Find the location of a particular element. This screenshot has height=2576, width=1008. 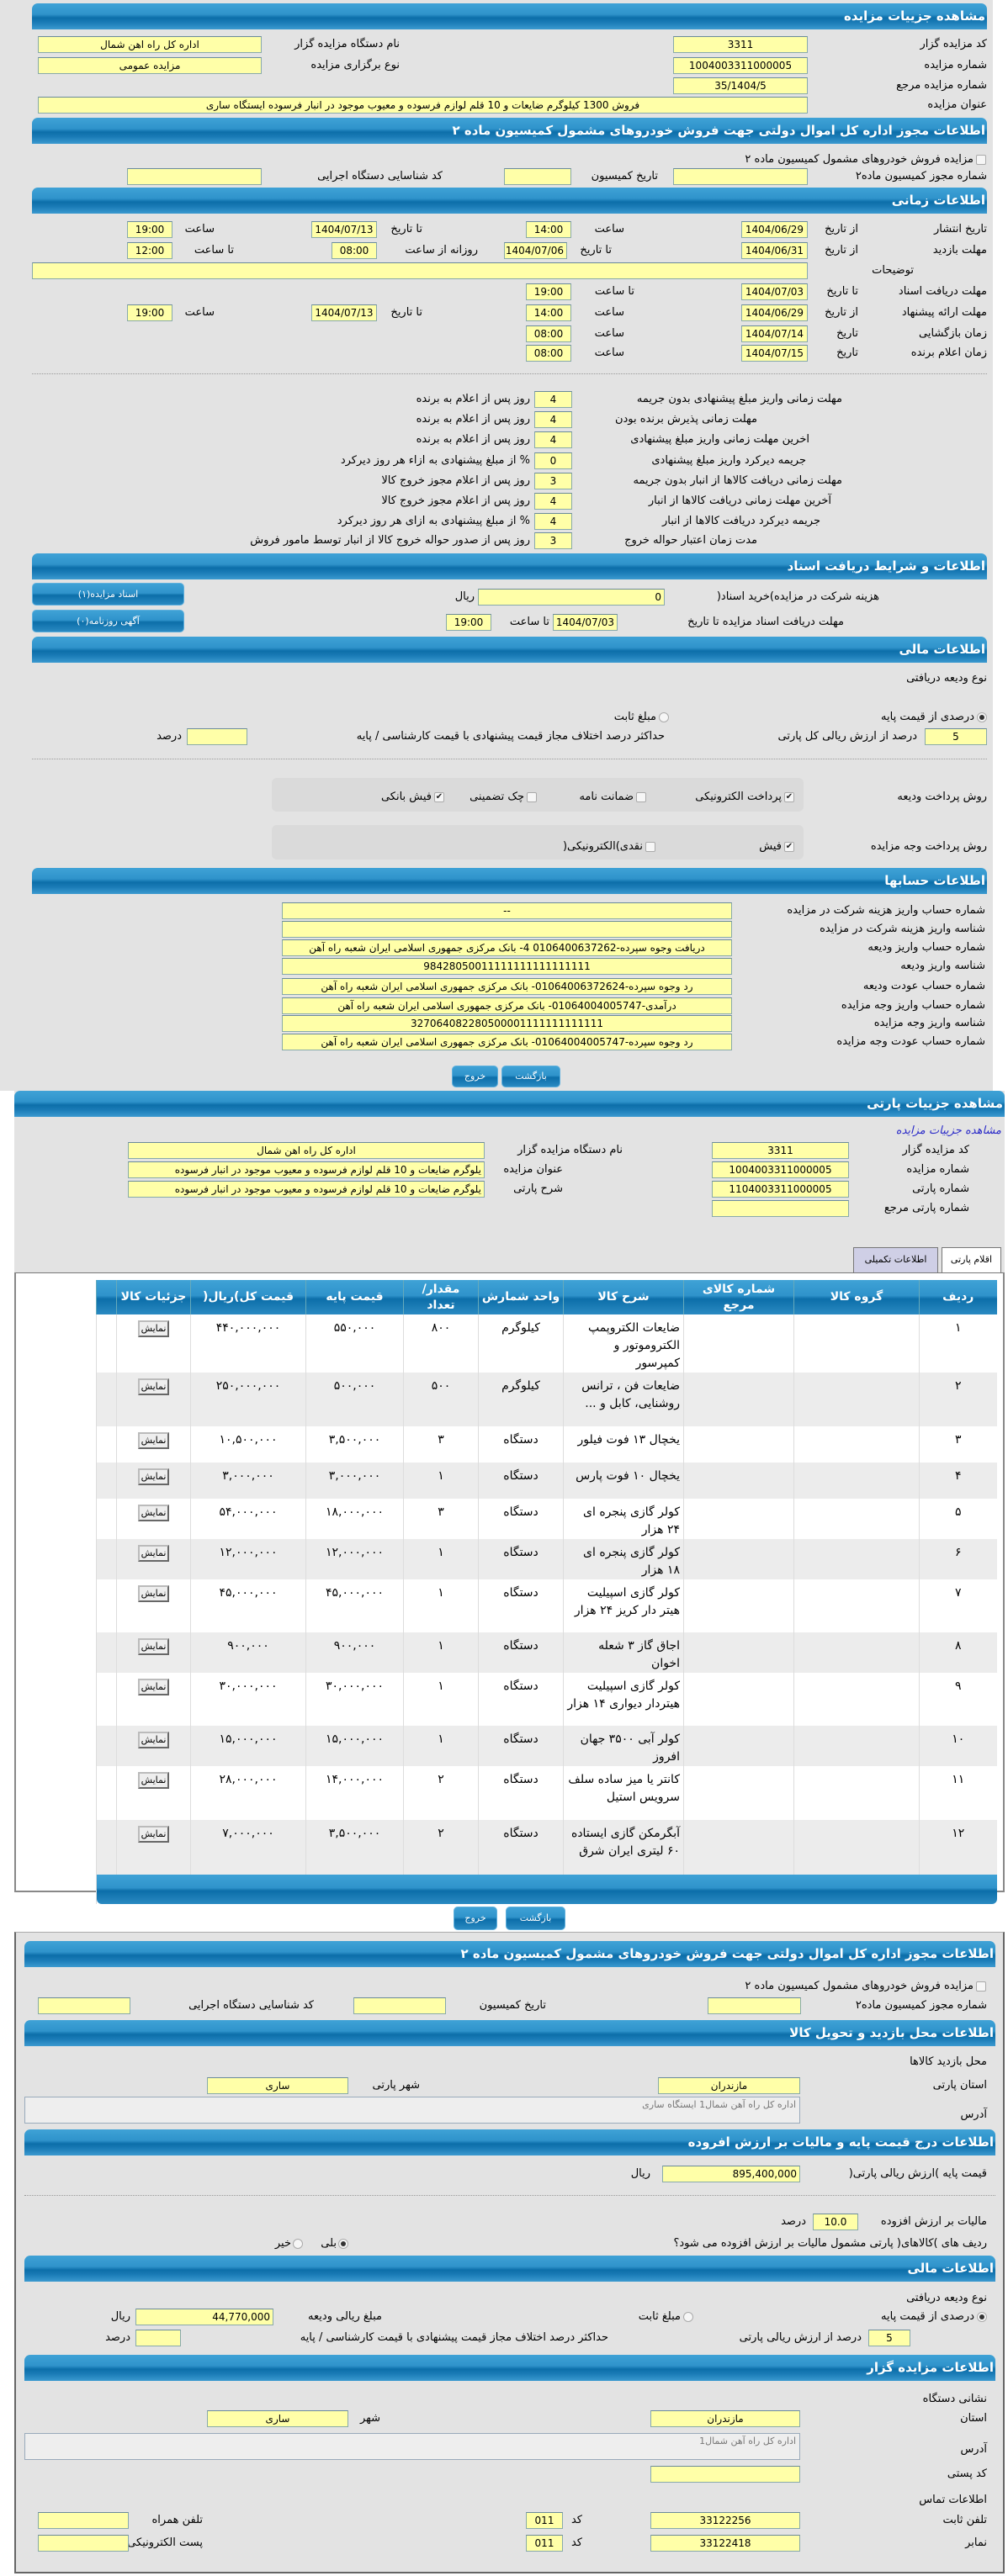

org-name-field: اداره کل راه اهن شمال is located at coordinates (150, 44).